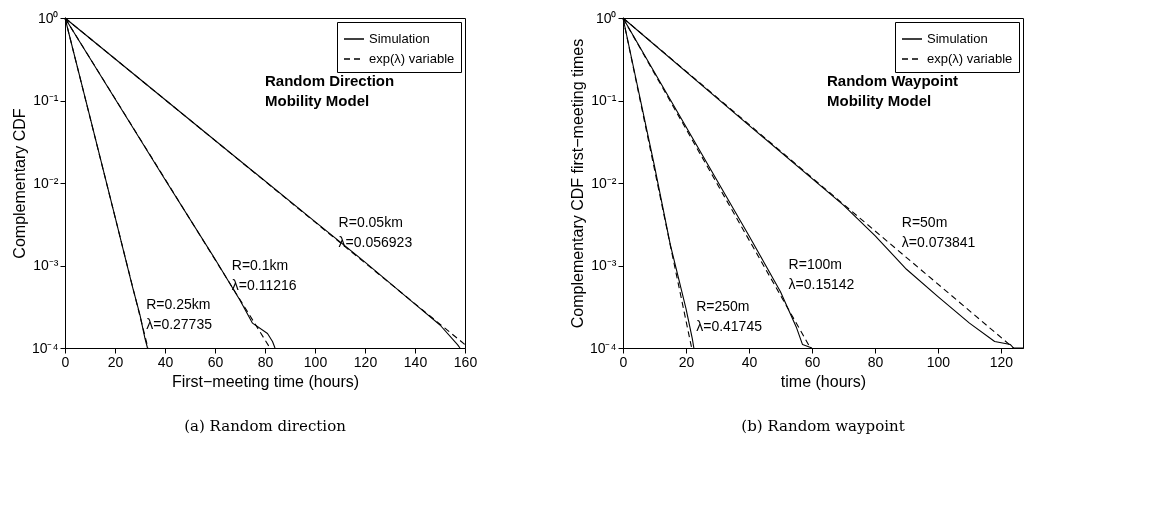 The width and height of the screenshot is (1151, 508). What do you see at coordinates (823, 426) in the screenshot?
I see `text: (b) Random waypoint` at bounding box center [823, 426].